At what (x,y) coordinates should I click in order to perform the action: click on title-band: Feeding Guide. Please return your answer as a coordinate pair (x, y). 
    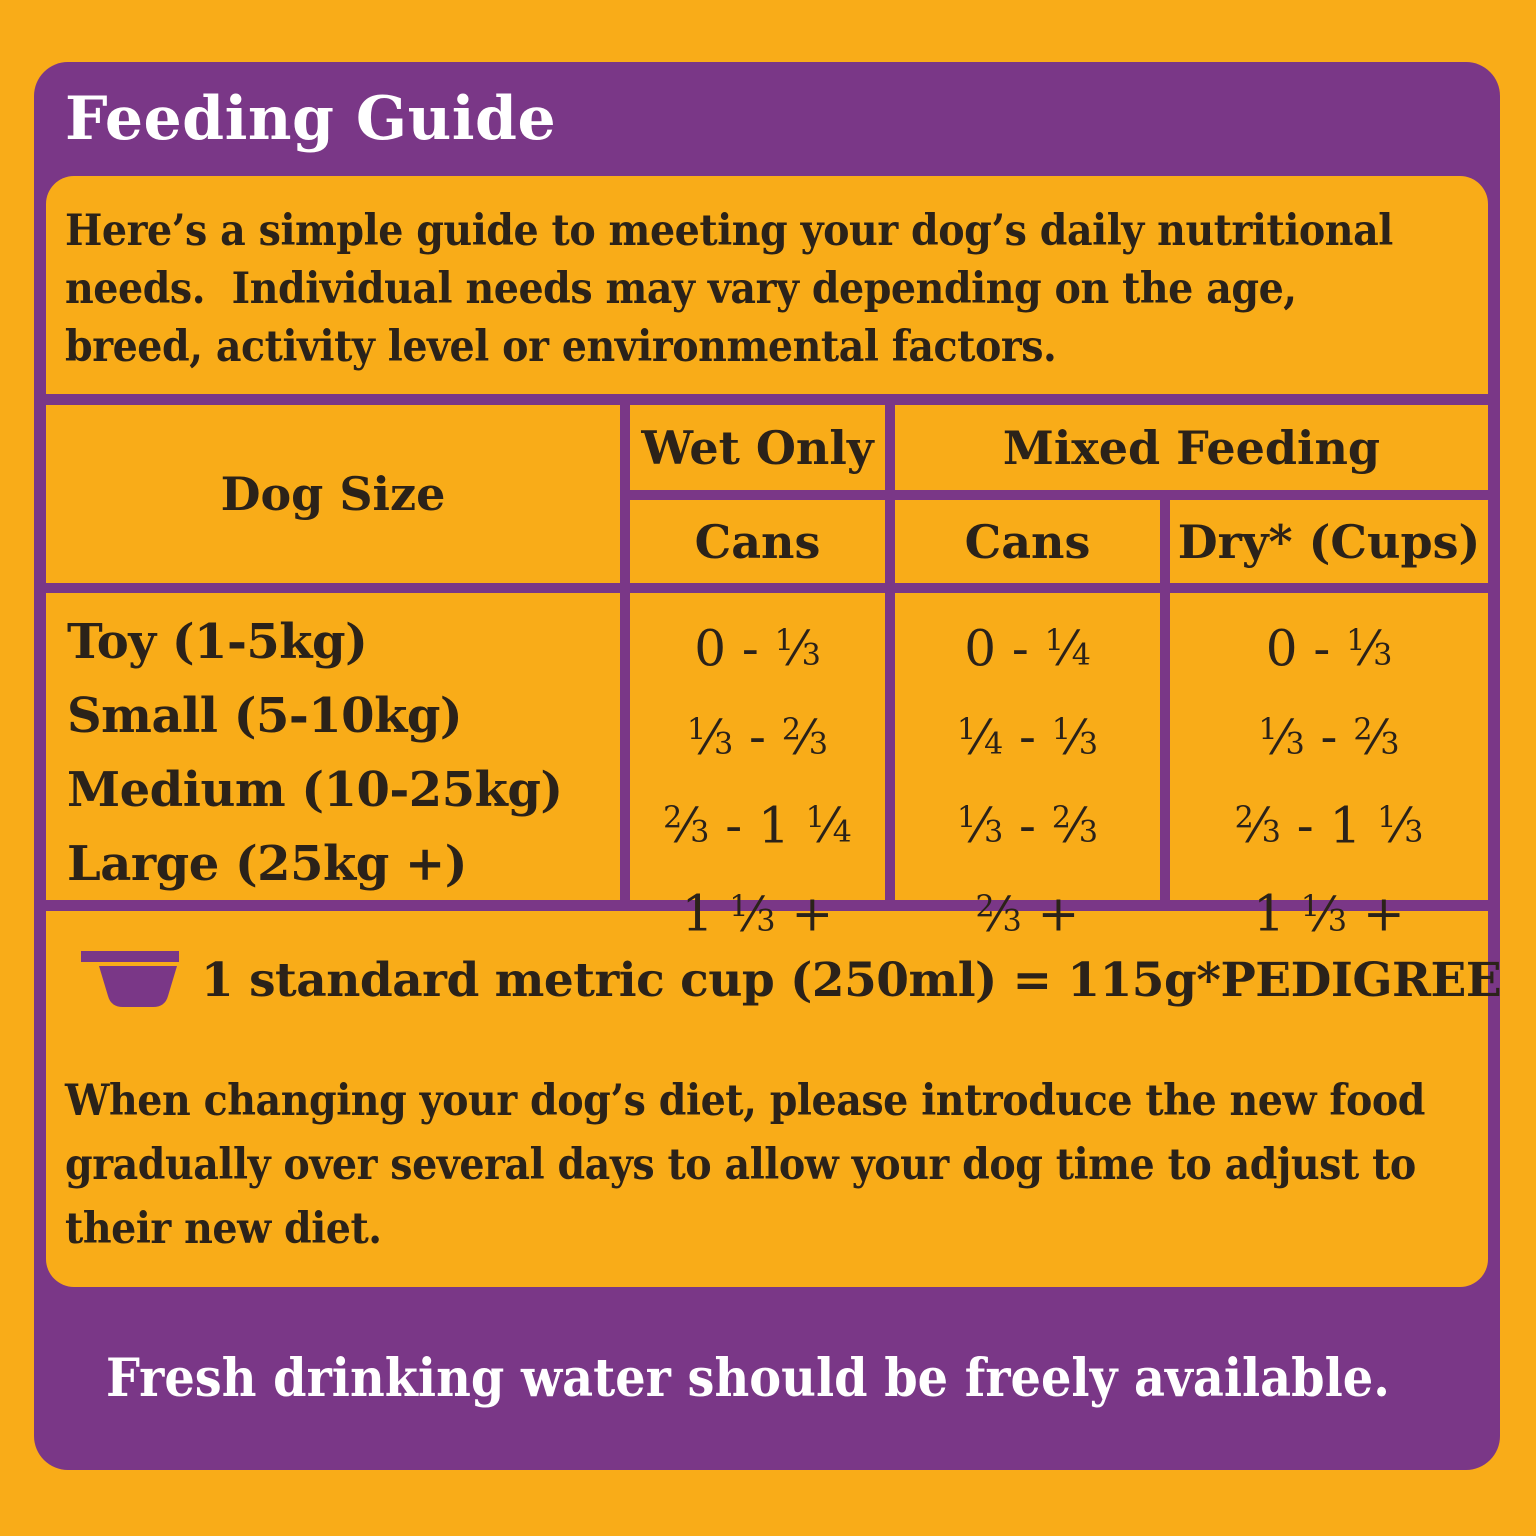
    Looking at the image, I should click on (767, 119).